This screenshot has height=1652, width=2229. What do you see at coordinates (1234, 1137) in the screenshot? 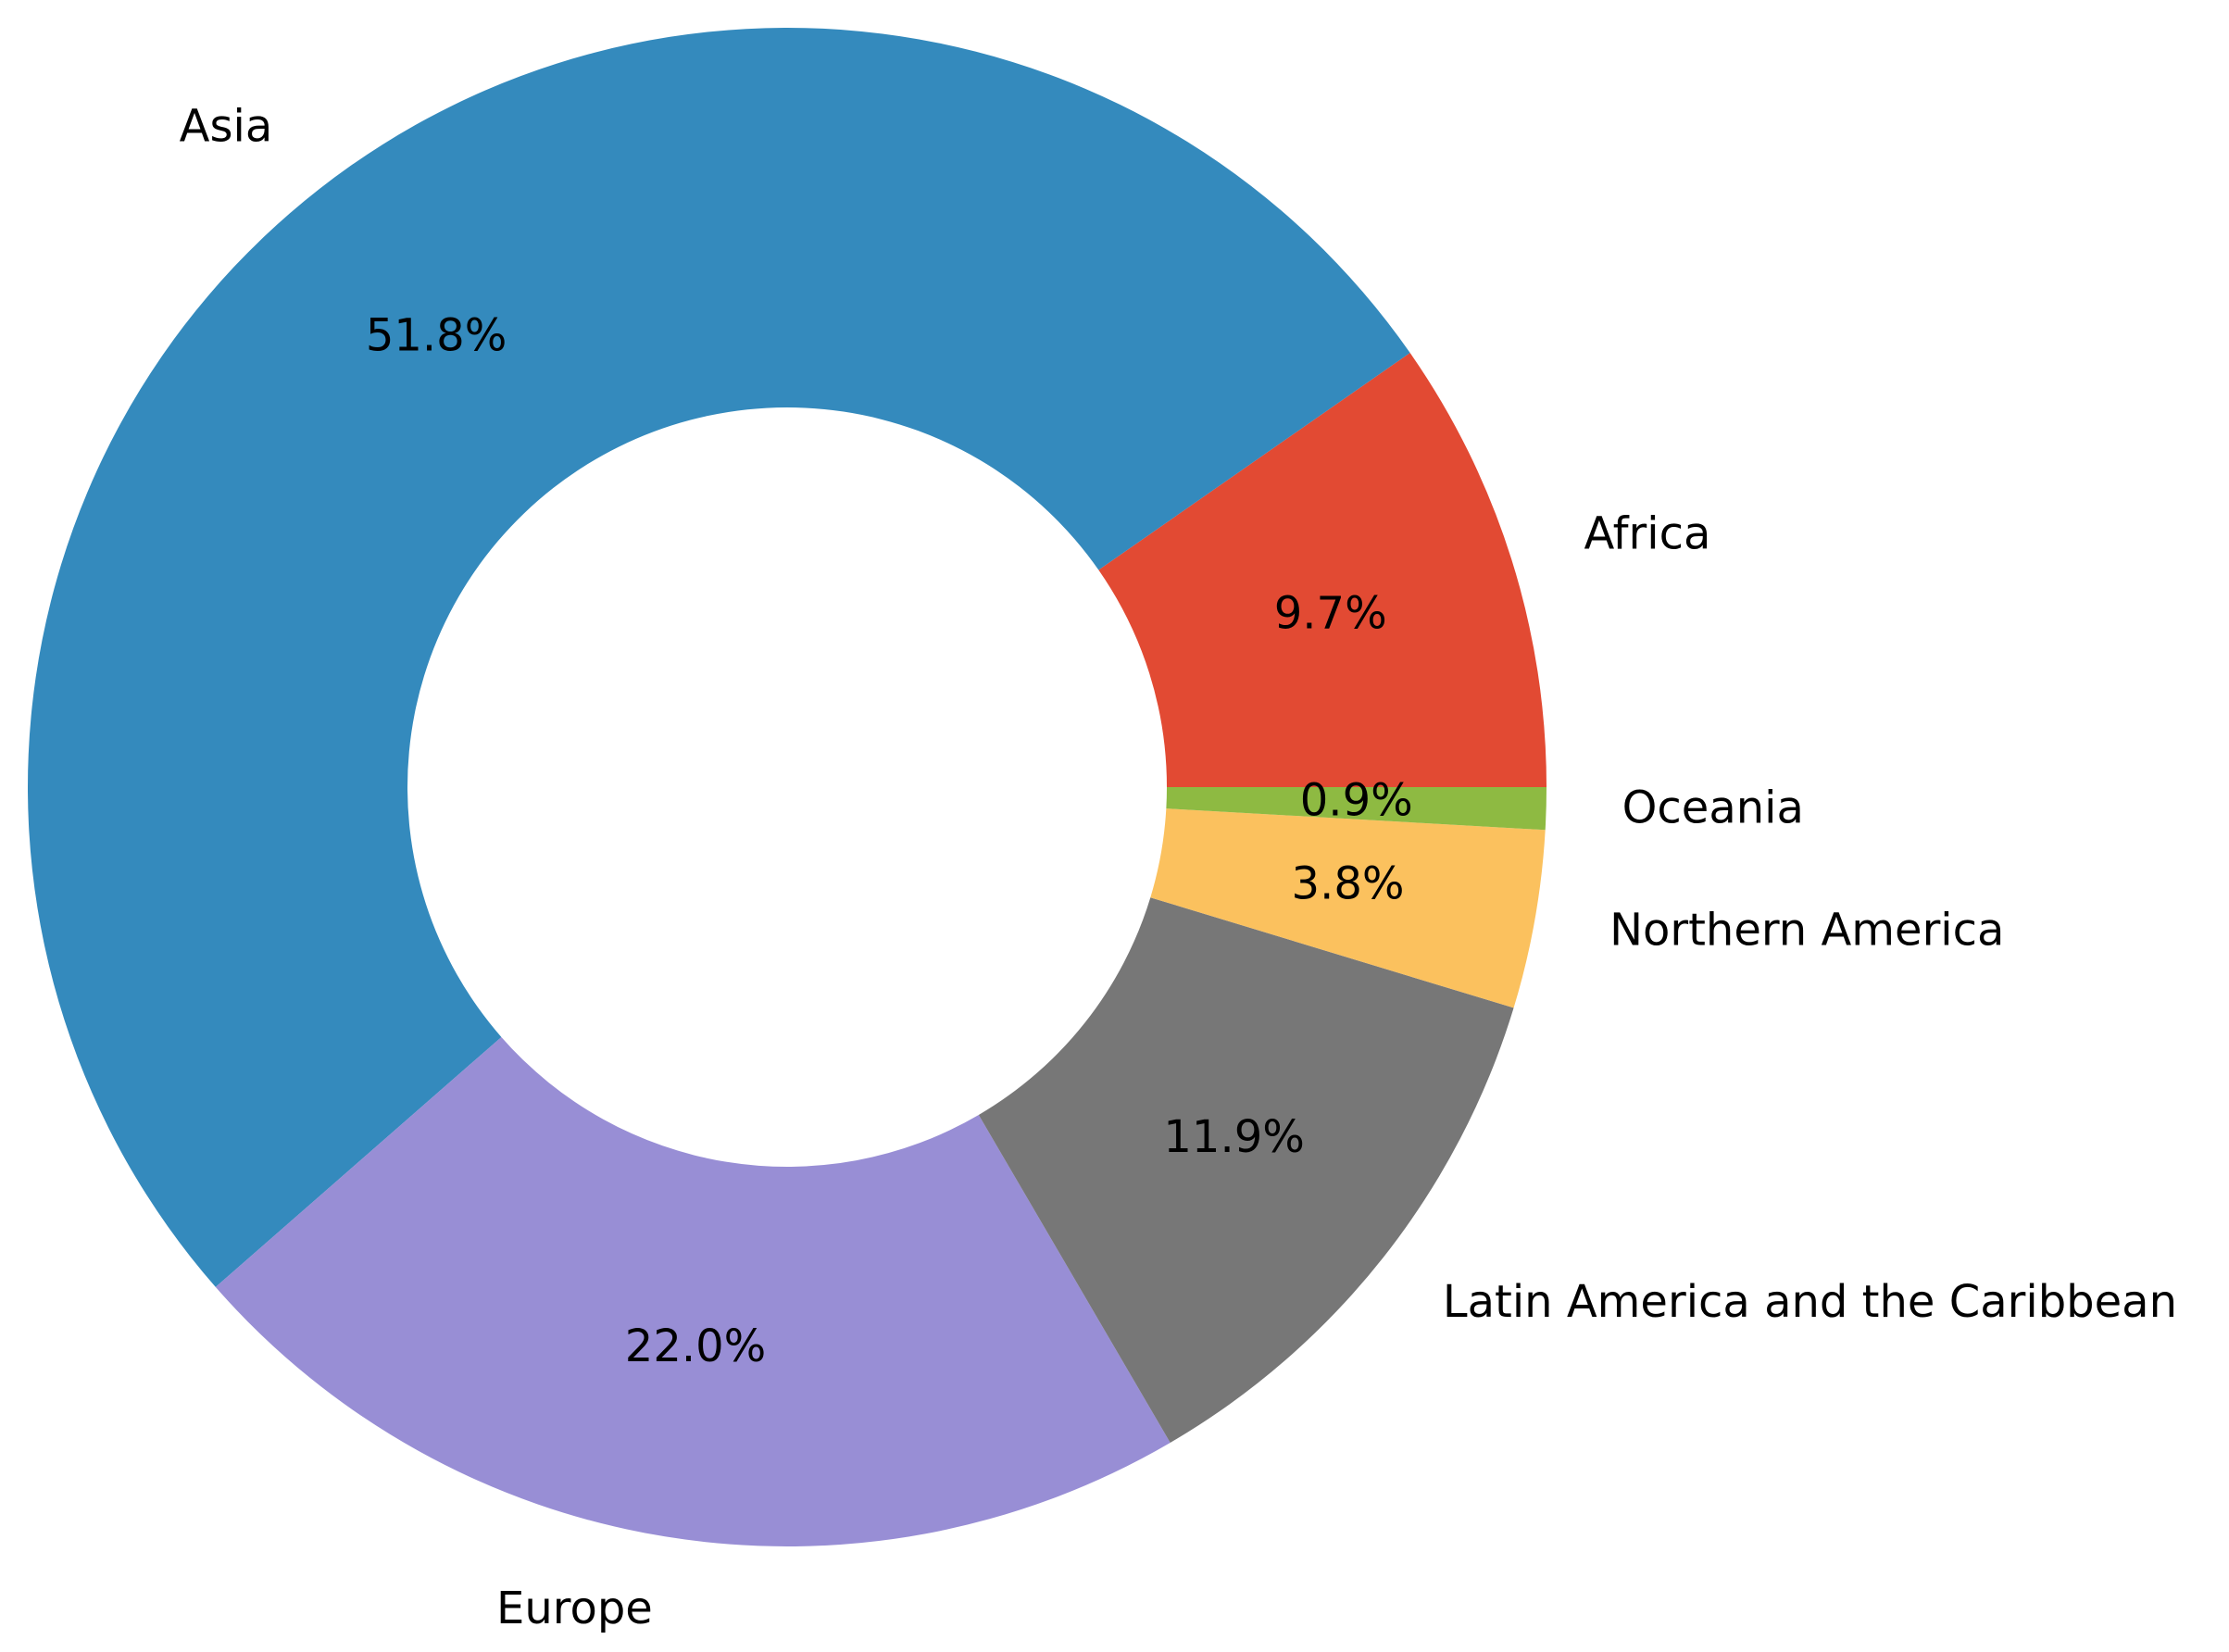
I see `percentage-label-latin-america-and-the-caribbean: 11.9%` at bounding box center [1234, 1137].